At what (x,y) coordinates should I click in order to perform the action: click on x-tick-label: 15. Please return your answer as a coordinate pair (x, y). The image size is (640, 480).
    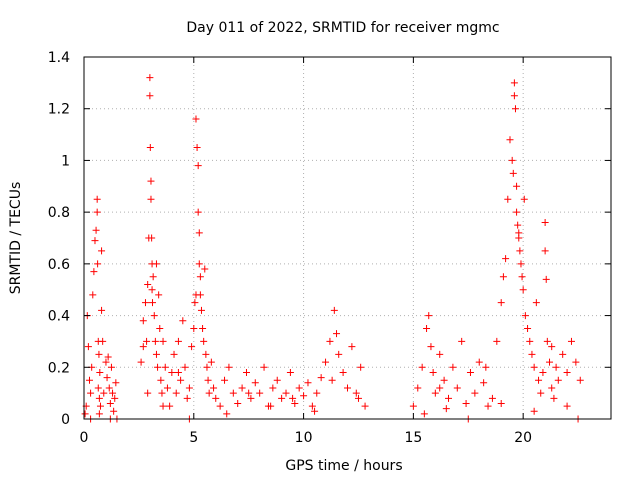
    Looking at the image, I should click on (413, 438).